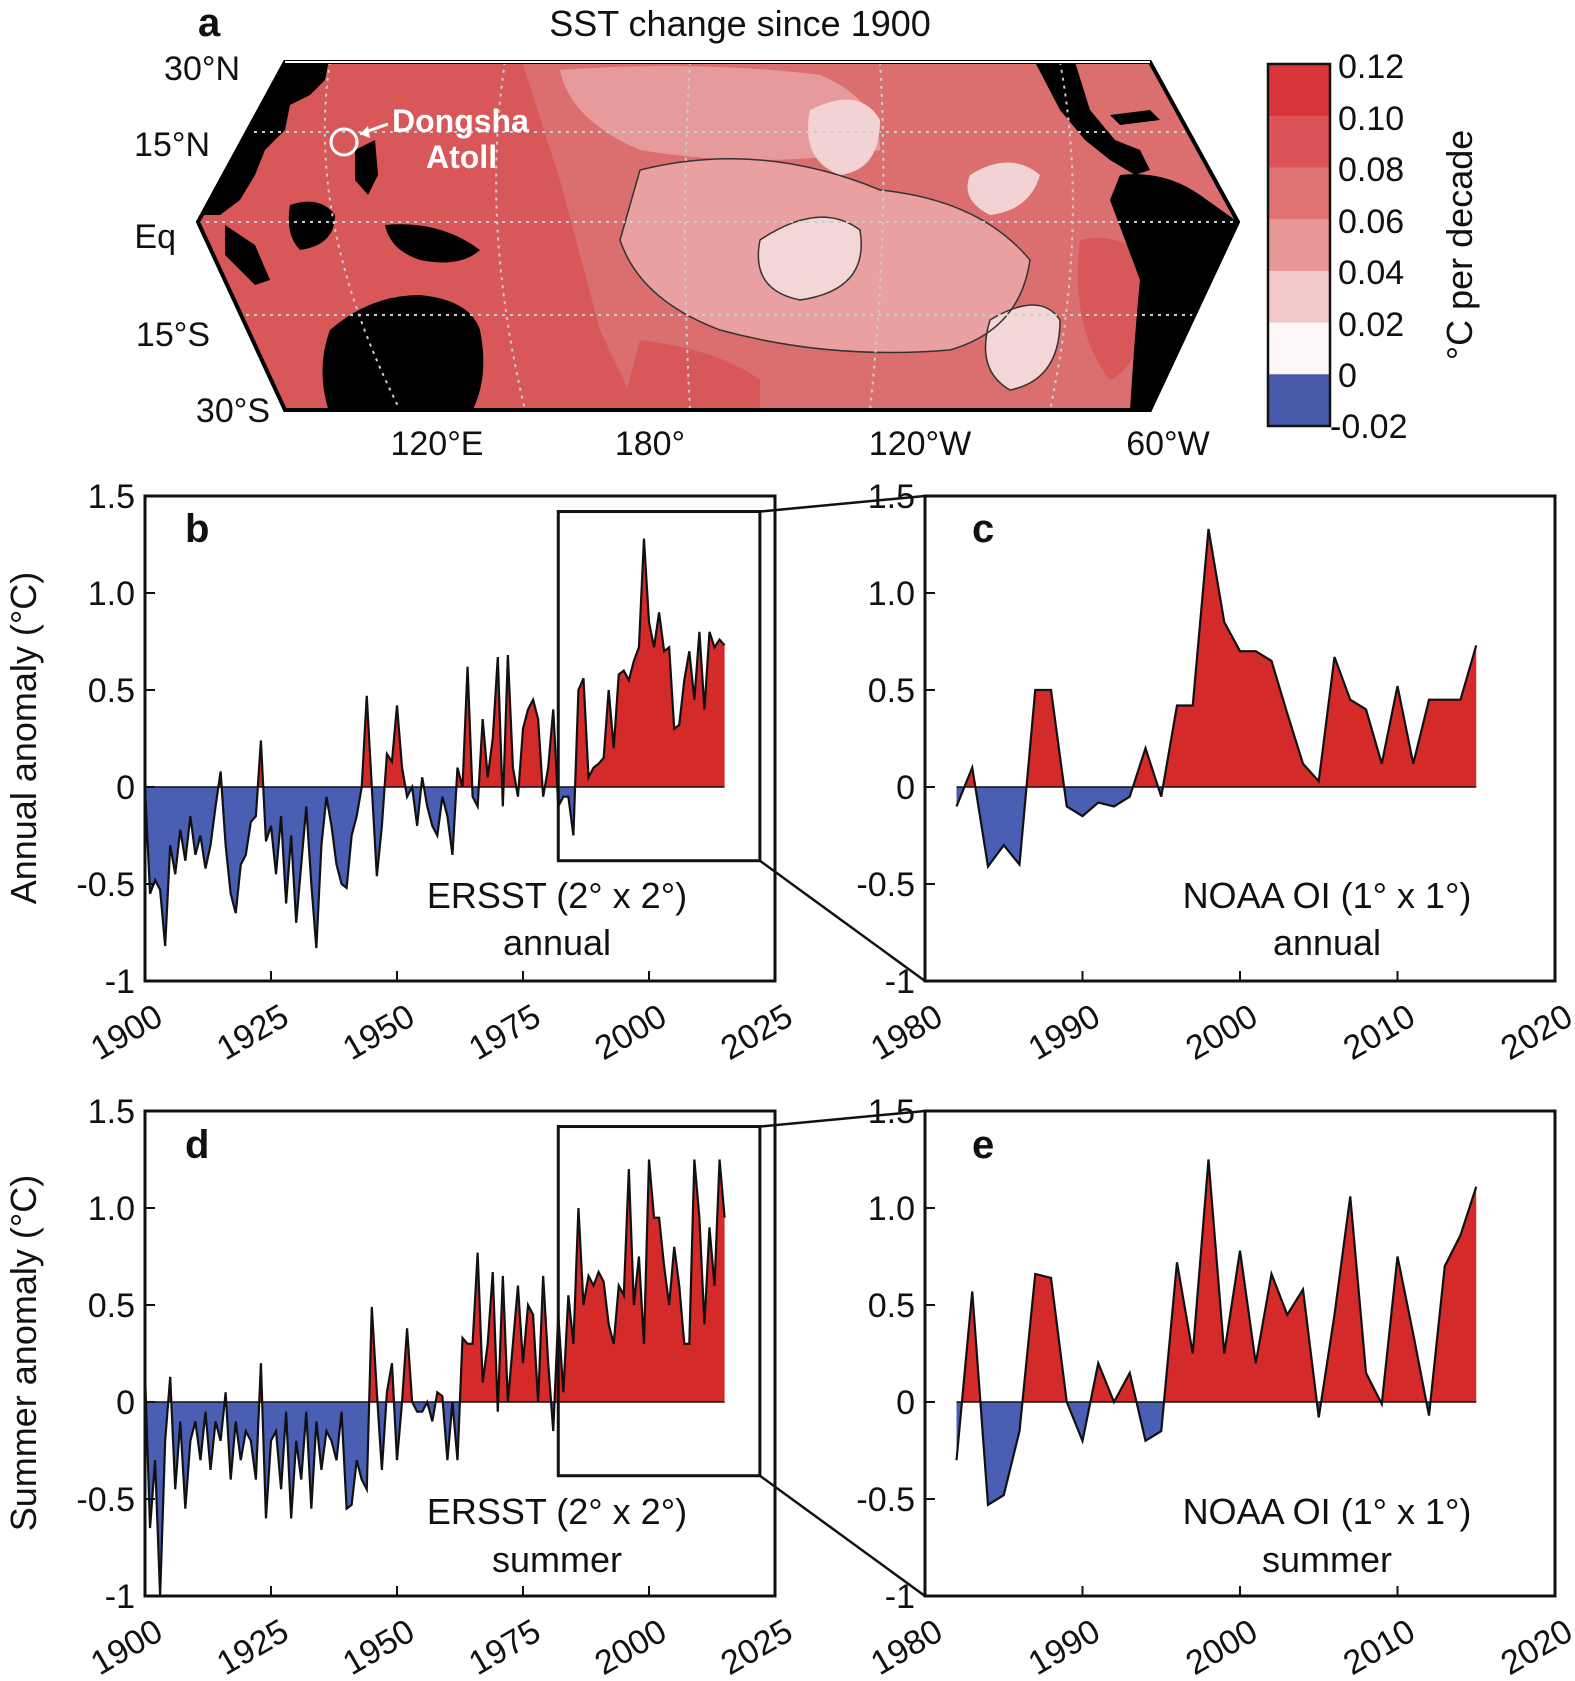 Image resolution: width=1575 pixels, height=1681 pixels. I want to click on xtick-label-b-4: 2000, so click(630, 1032).